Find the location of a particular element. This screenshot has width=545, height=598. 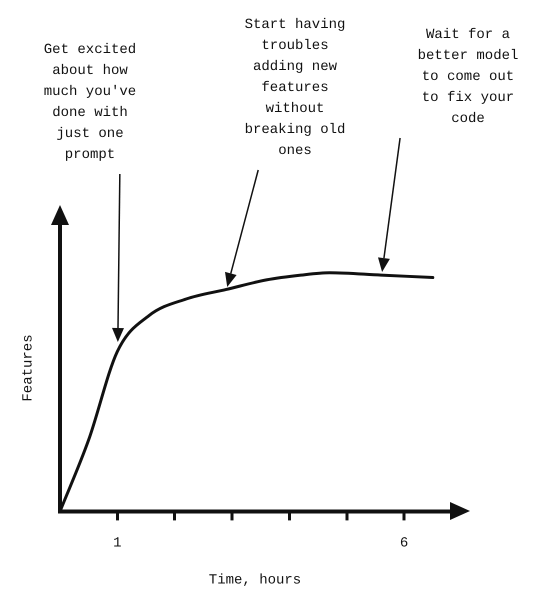

x-tick-label: 6 is located at coordinates (404, 544).